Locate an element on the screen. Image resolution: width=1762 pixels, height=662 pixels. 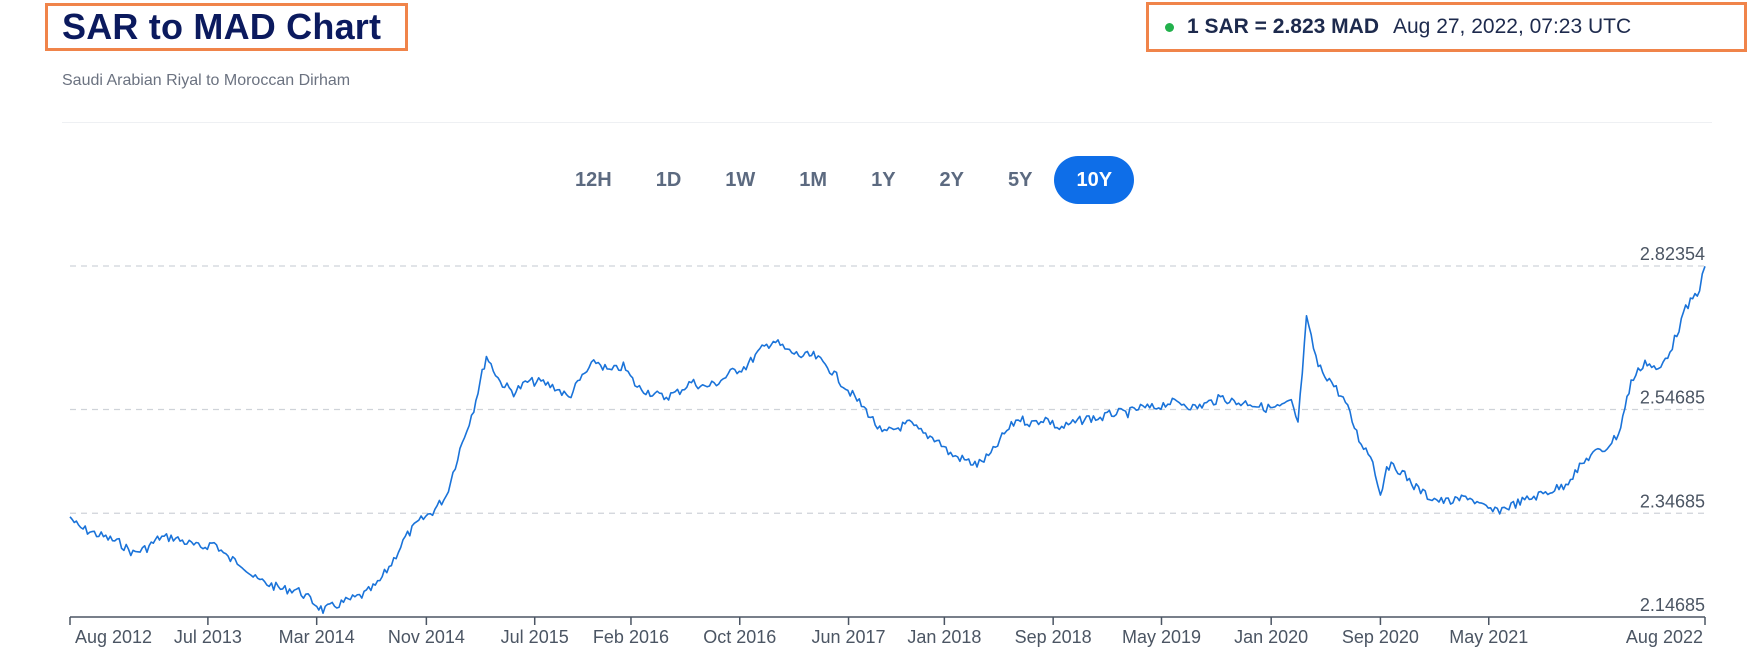
range-tab-5y: 5Y is located at coordinates (1020, 180).